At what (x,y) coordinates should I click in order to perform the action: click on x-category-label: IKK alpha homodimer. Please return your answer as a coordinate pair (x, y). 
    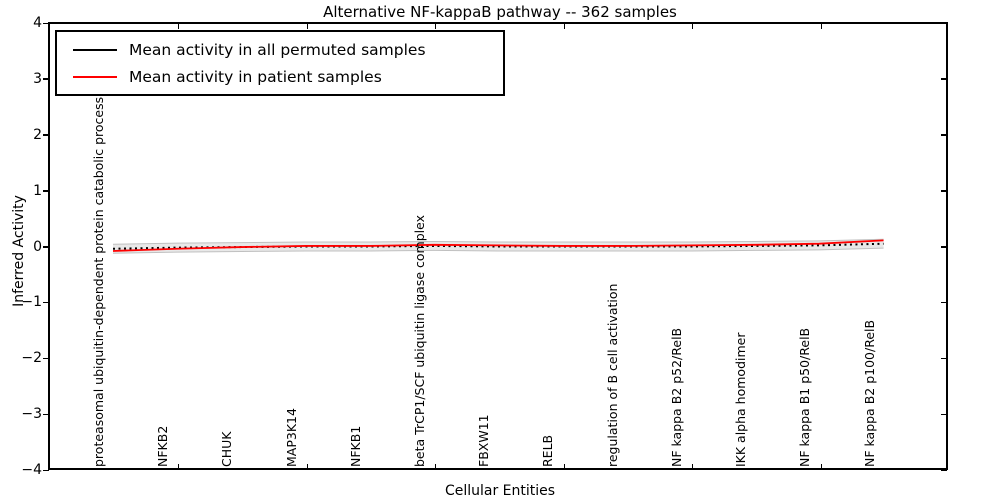
    Looking at the image, I should click on (741, 400).